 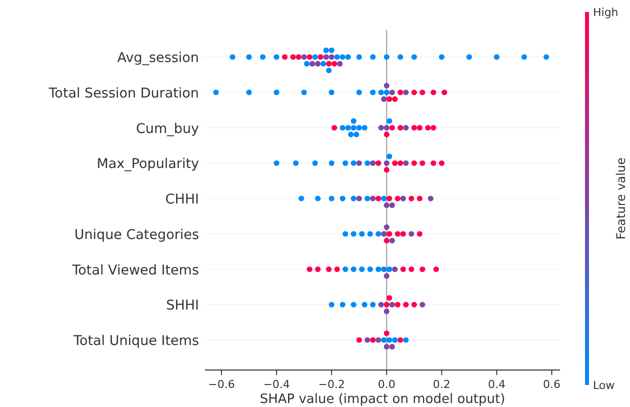 What do you see at coordinates (168, 128) in the screenshot?
I see `y-tick-label: Cum_buy` at bounding box center [168, 128].